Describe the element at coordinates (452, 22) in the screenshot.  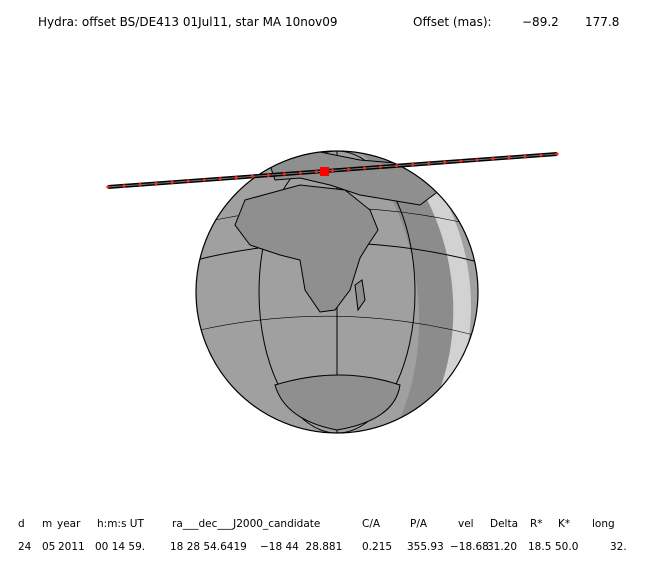
I see `offset-label: Offset (mas):` at that location.